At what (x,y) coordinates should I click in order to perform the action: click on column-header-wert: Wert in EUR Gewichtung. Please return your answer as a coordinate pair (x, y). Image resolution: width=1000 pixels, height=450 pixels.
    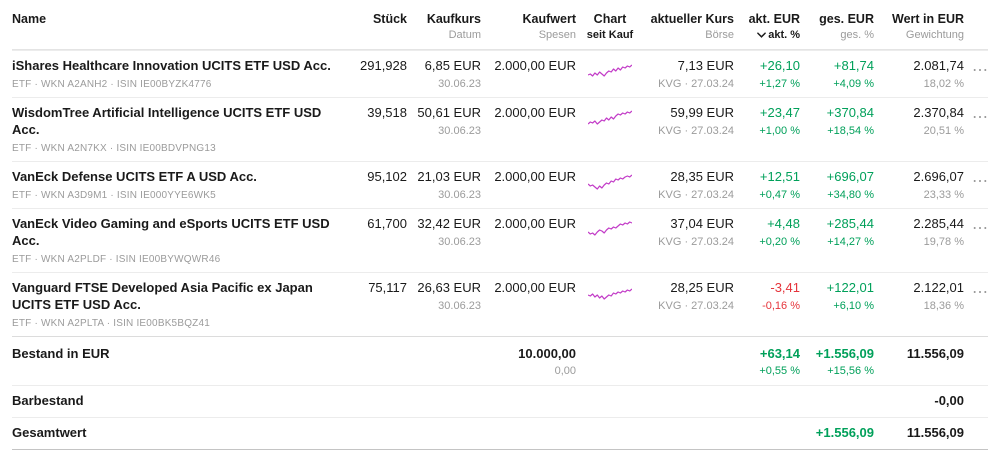
    Looking at the image, I should click on (928, 27).